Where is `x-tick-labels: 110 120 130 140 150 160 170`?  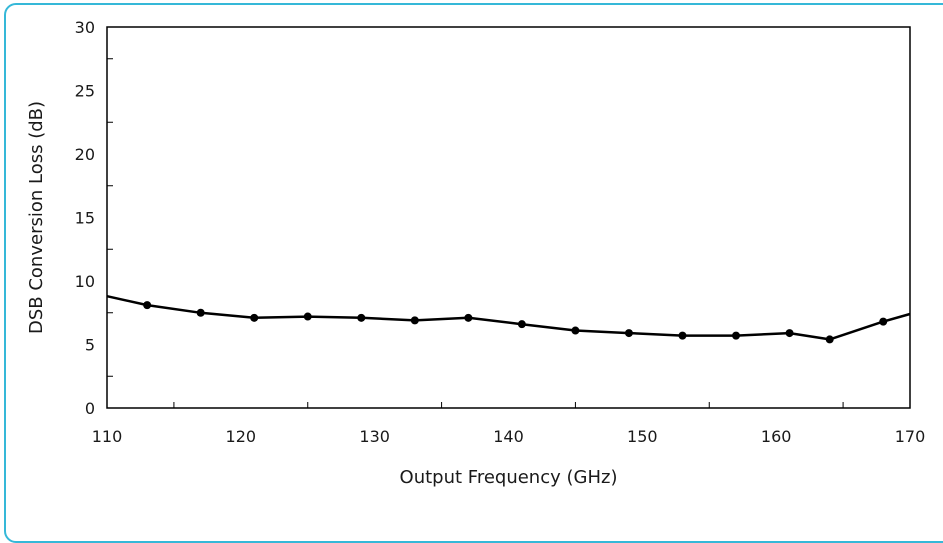
x-tick-labels: 110 120 130 140 150 160 170 is located at coordinates (509, 436).